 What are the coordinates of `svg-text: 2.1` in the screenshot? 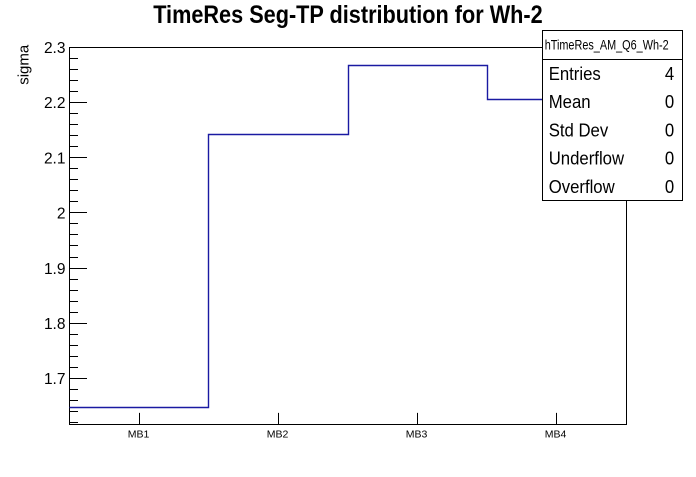 It's located at (55, 158).